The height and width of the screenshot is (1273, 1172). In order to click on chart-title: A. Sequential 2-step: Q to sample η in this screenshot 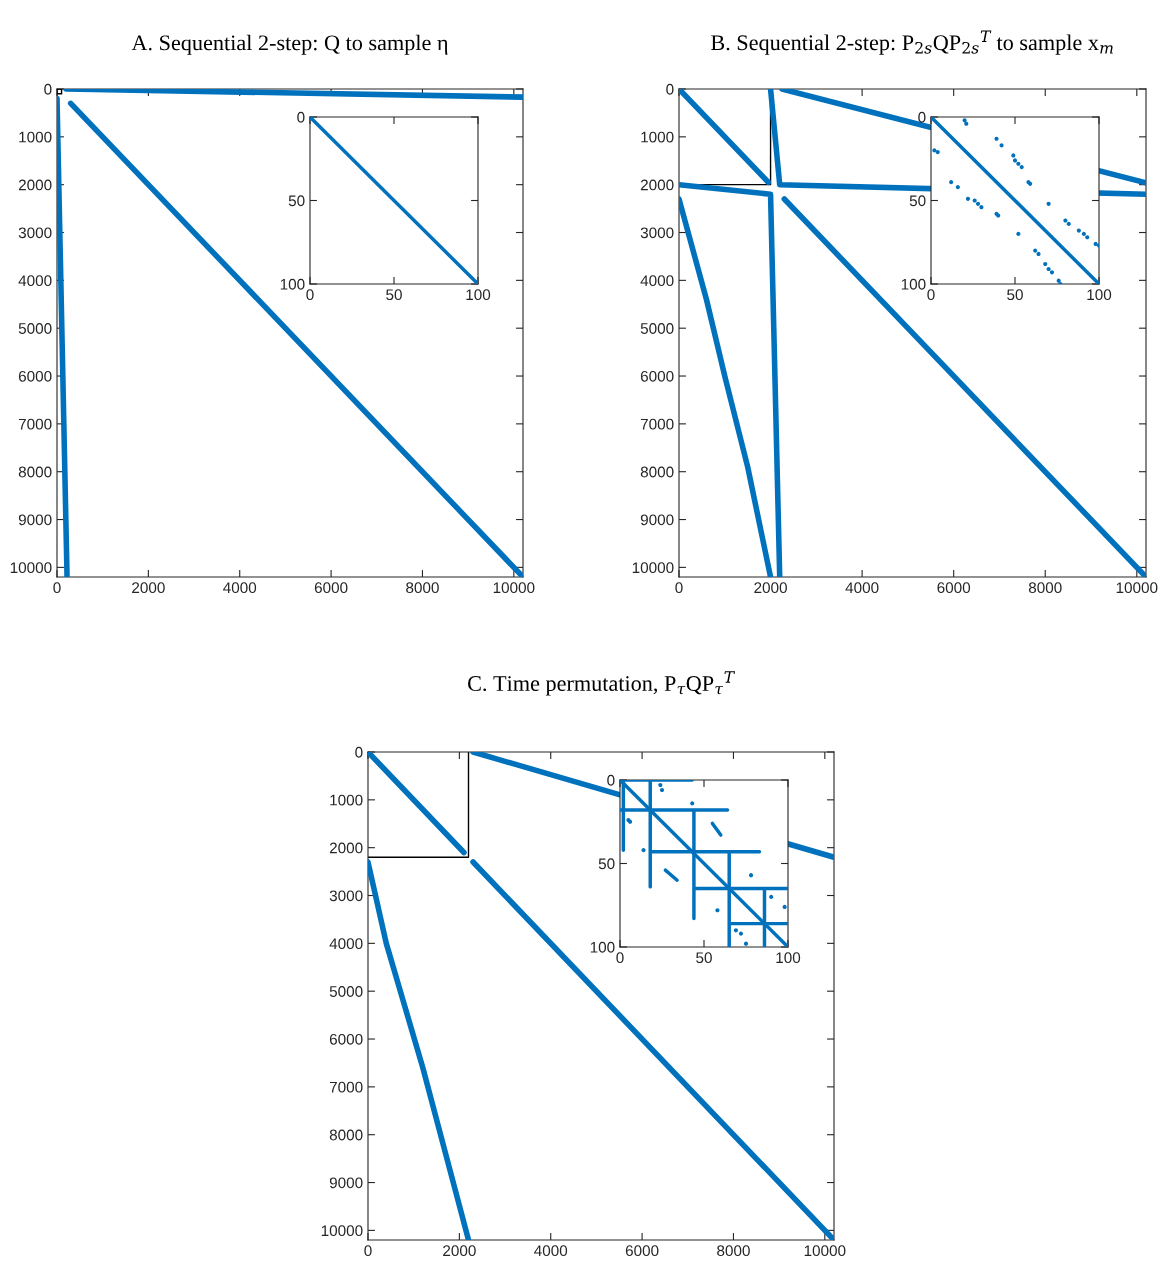, I will do `click(289, 44)`.